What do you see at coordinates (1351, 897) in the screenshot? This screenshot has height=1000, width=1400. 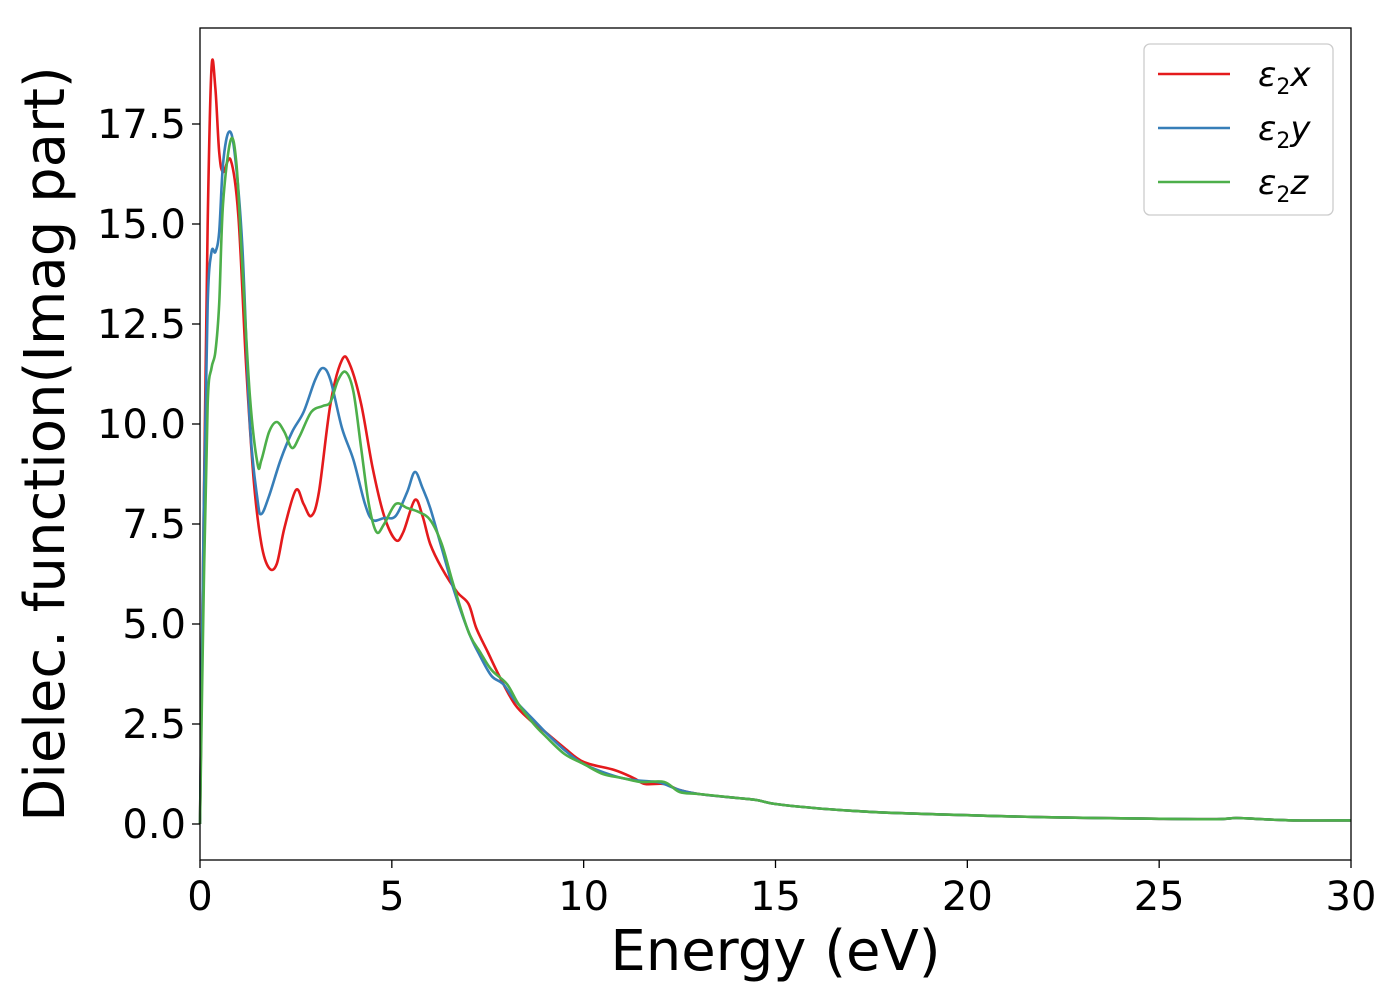 I see `x-tick-label: 30` at bounding box center [1351, 897].